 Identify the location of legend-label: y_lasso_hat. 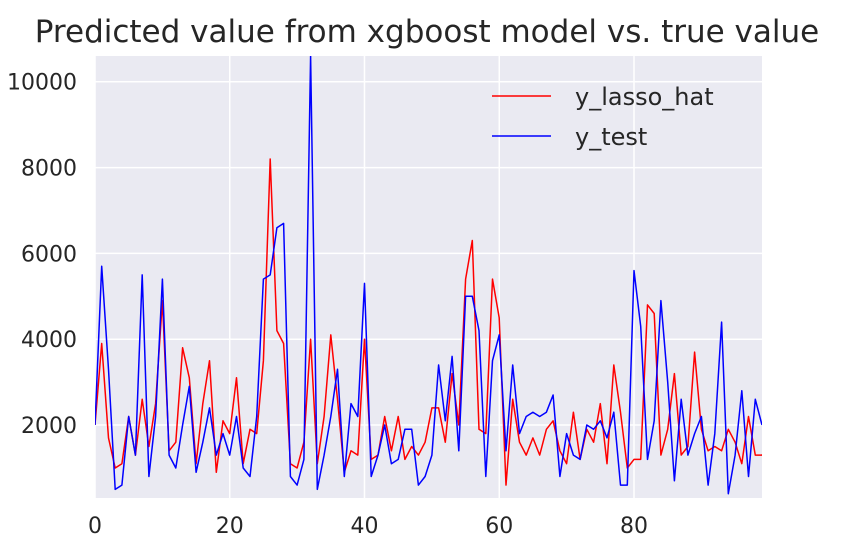
(644, 97).